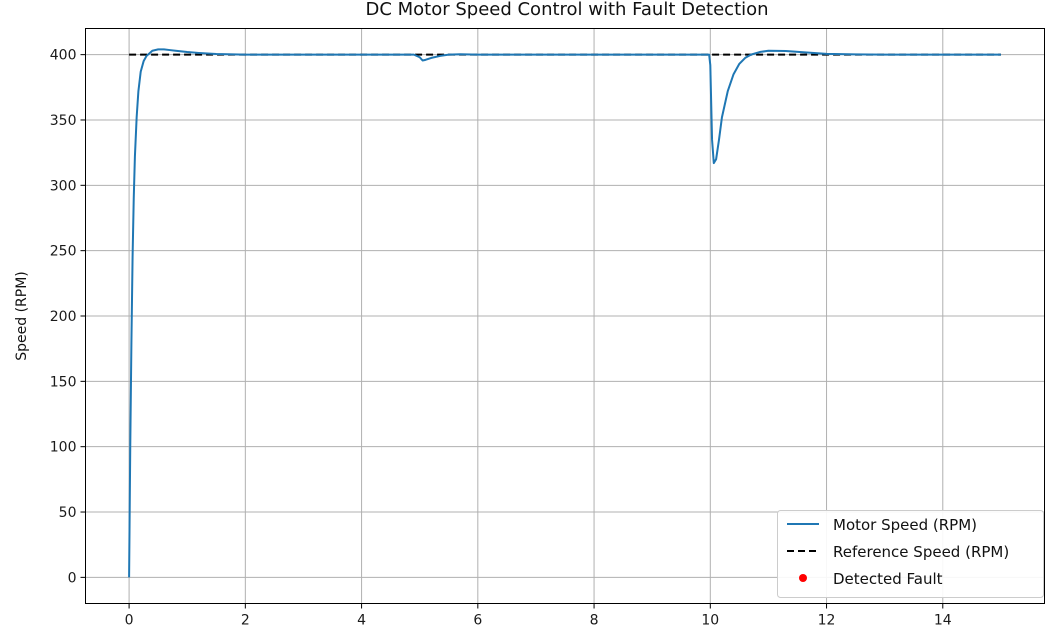 The width and height of the screenshot is (1062, 641). Describe the element at coordinates (63, 448) in the screenshot. I see `y-tick-label: 100` at that location.